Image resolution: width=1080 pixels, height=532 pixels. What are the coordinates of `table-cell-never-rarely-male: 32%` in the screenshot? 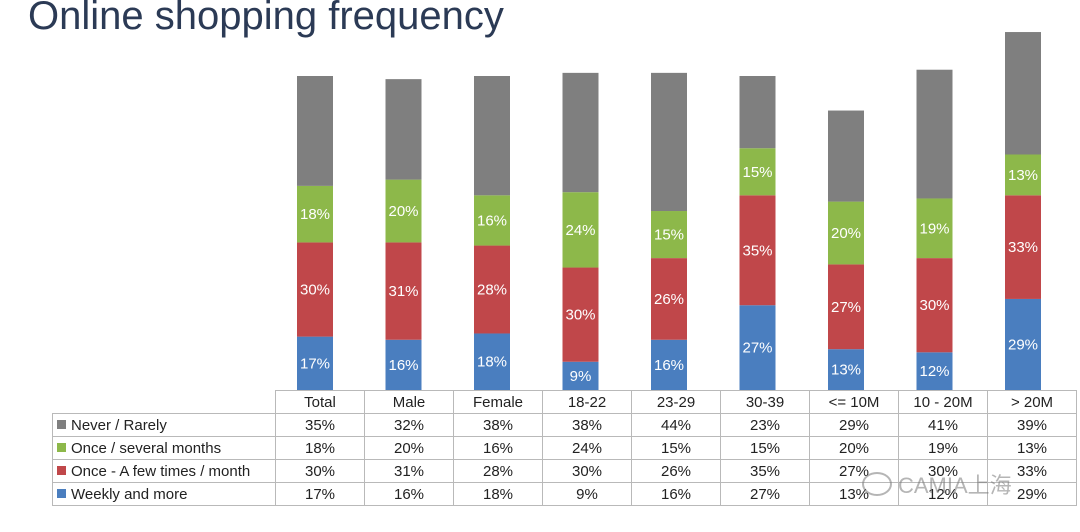 It's located at (409, 425).